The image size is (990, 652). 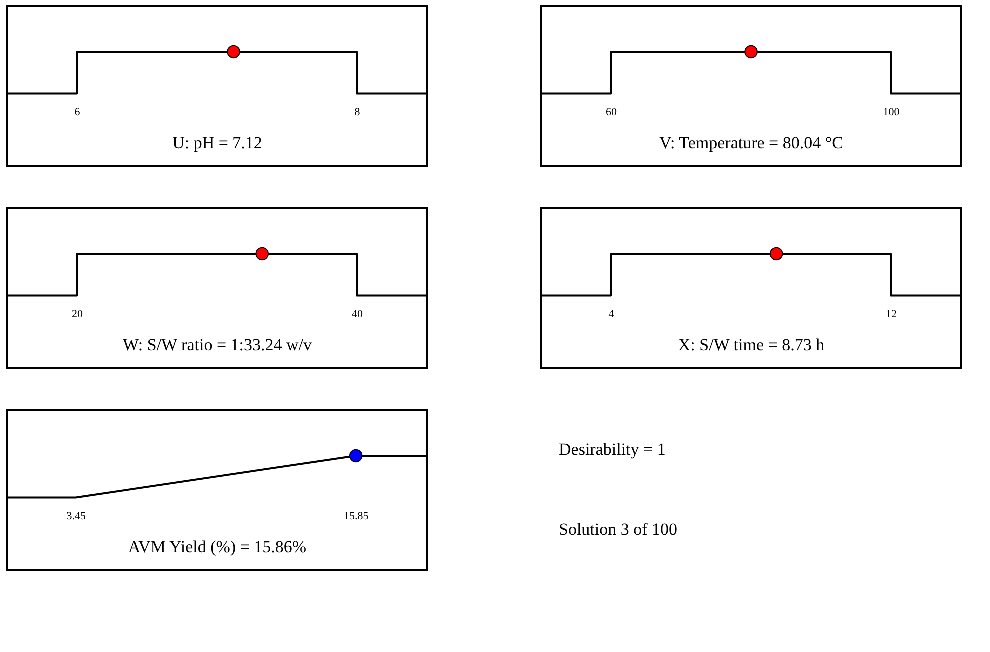 I want to click on text: Desirability = 1, so click(x=612, y=449).